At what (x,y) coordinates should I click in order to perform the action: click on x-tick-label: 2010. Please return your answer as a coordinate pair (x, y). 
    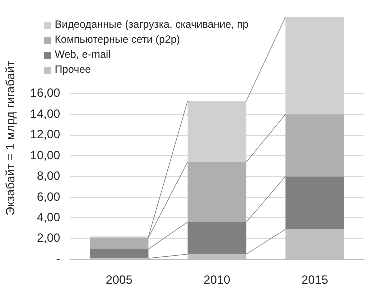
    Looking at the image, I should click on (217, 280).